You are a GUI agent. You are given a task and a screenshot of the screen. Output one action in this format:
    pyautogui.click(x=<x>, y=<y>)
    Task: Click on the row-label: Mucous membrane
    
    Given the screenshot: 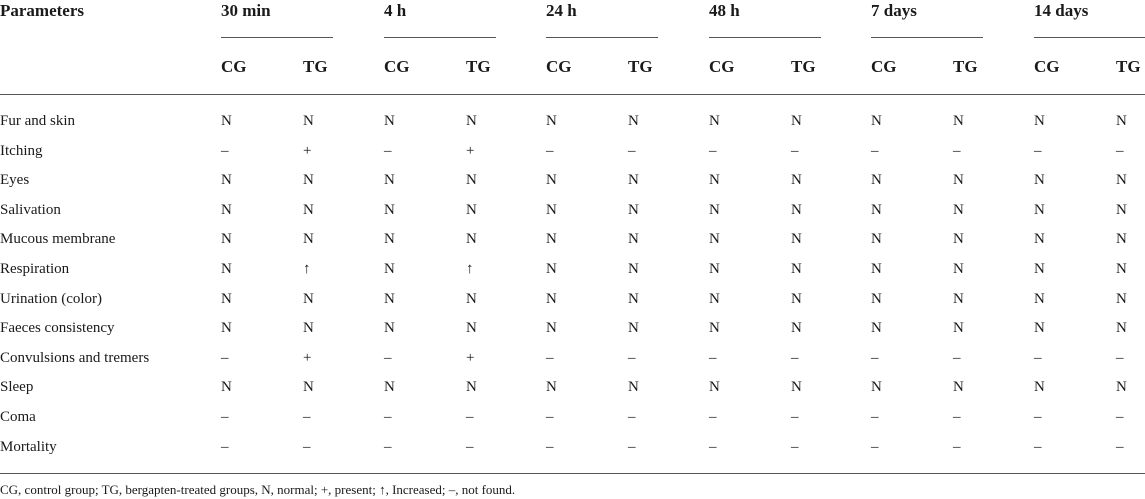 What is the action you would take?
    pyautogui.click(x=58, y=239)
    